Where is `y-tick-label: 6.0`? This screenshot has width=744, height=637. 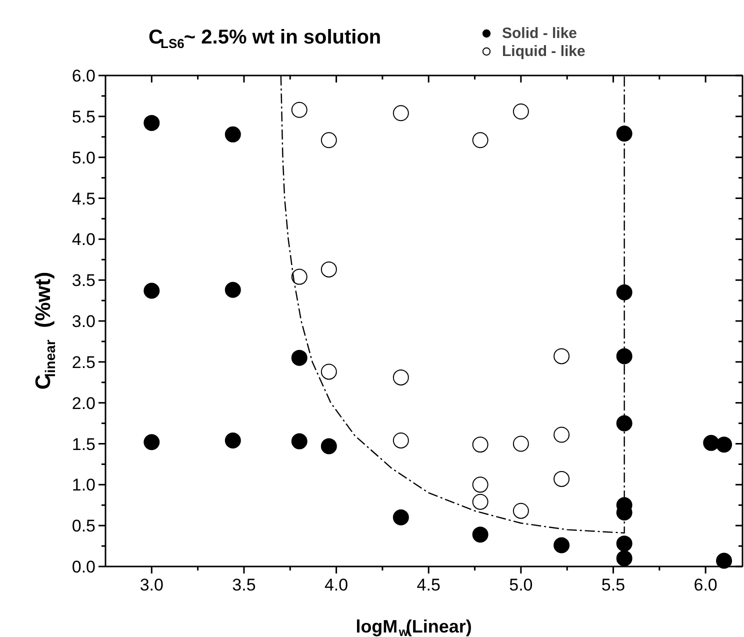
y-tick-label: 6.0 is located at coordinates (84, 76).